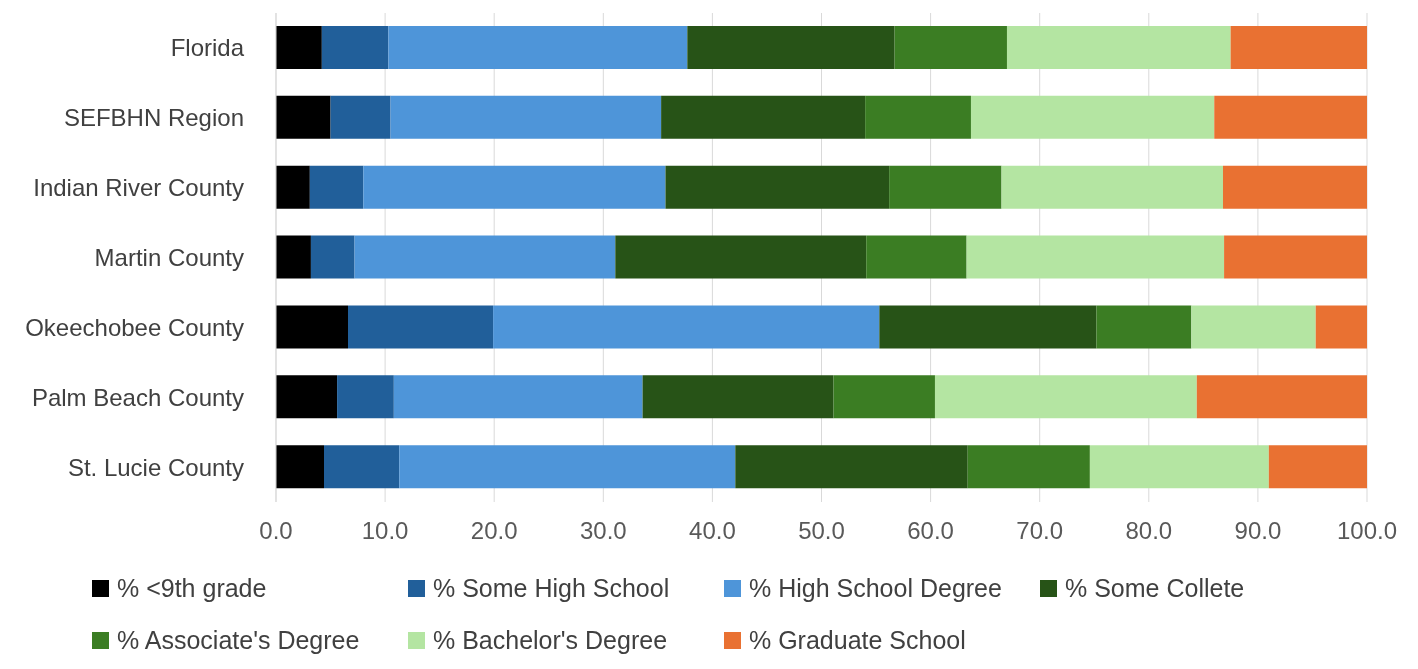  Describe the element at coordinates (169, 258) in the screenshot. I see `y-tick-label: Martin County` at that location.